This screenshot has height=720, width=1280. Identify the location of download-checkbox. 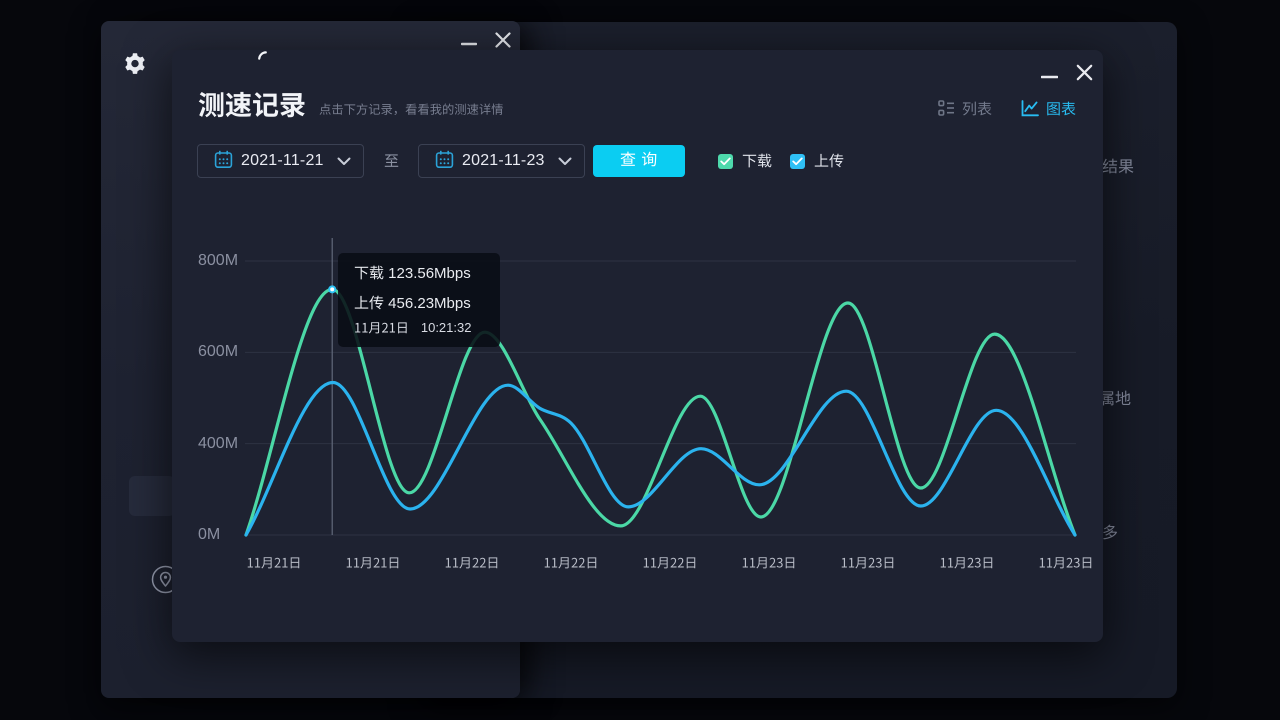
(745, 161).